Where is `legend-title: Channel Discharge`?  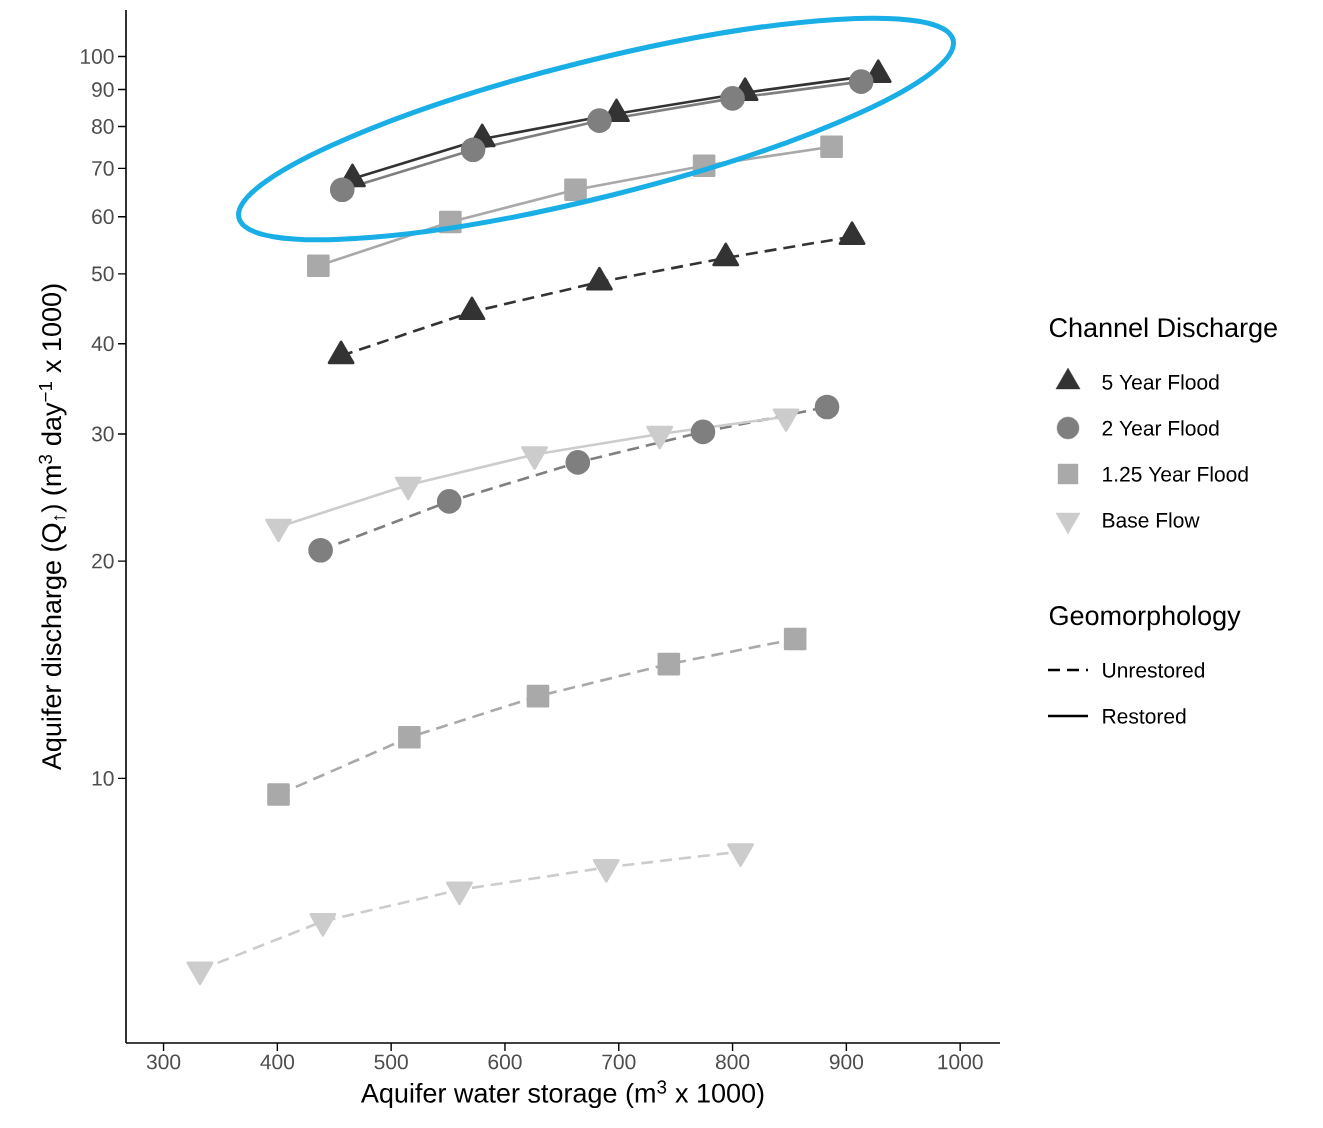 legend-title: Channel Discharge is located at coordinates (1163, 330).